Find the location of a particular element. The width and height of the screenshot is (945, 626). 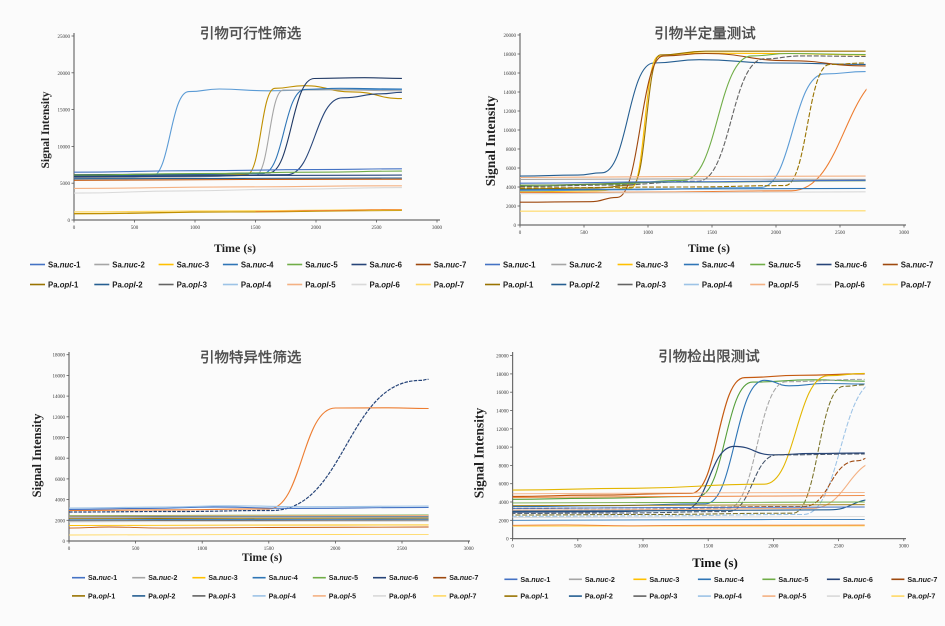

svg-text: 1000 is located at coordinates (648, 233).